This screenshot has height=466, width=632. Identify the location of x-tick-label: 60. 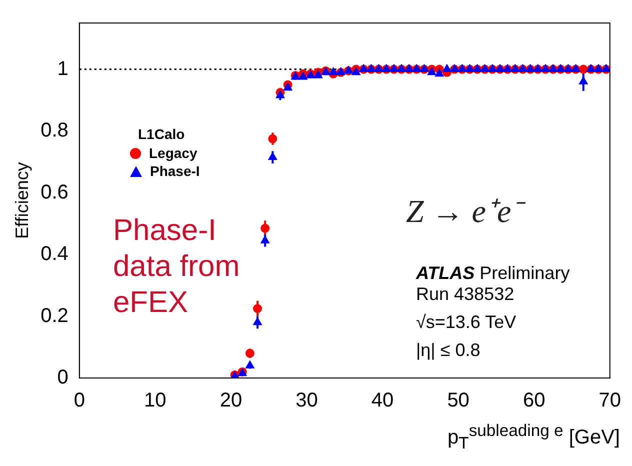
(534, 401).